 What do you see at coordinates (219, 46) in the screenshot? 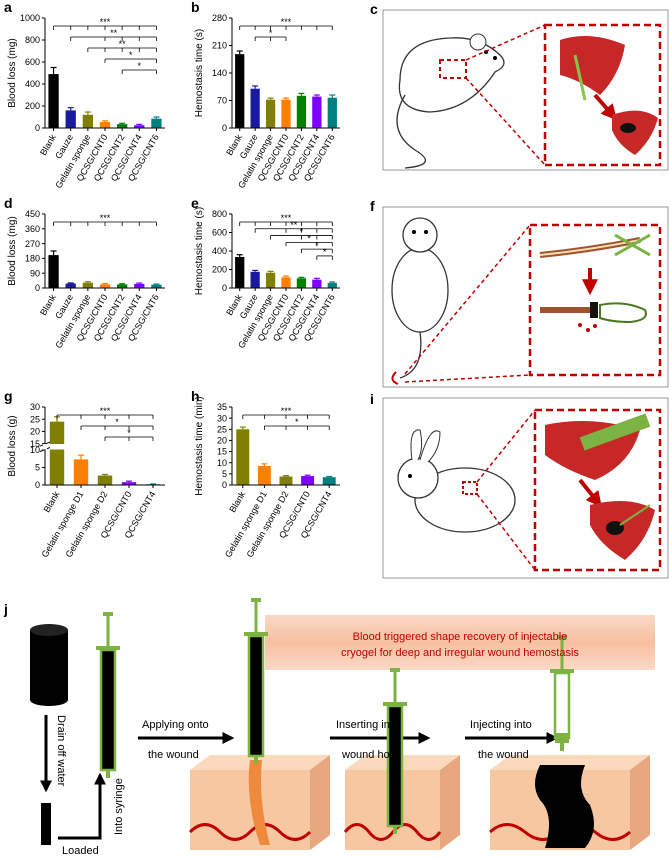
I see `y-tick-label: 210` at bounding box center [219, 46].